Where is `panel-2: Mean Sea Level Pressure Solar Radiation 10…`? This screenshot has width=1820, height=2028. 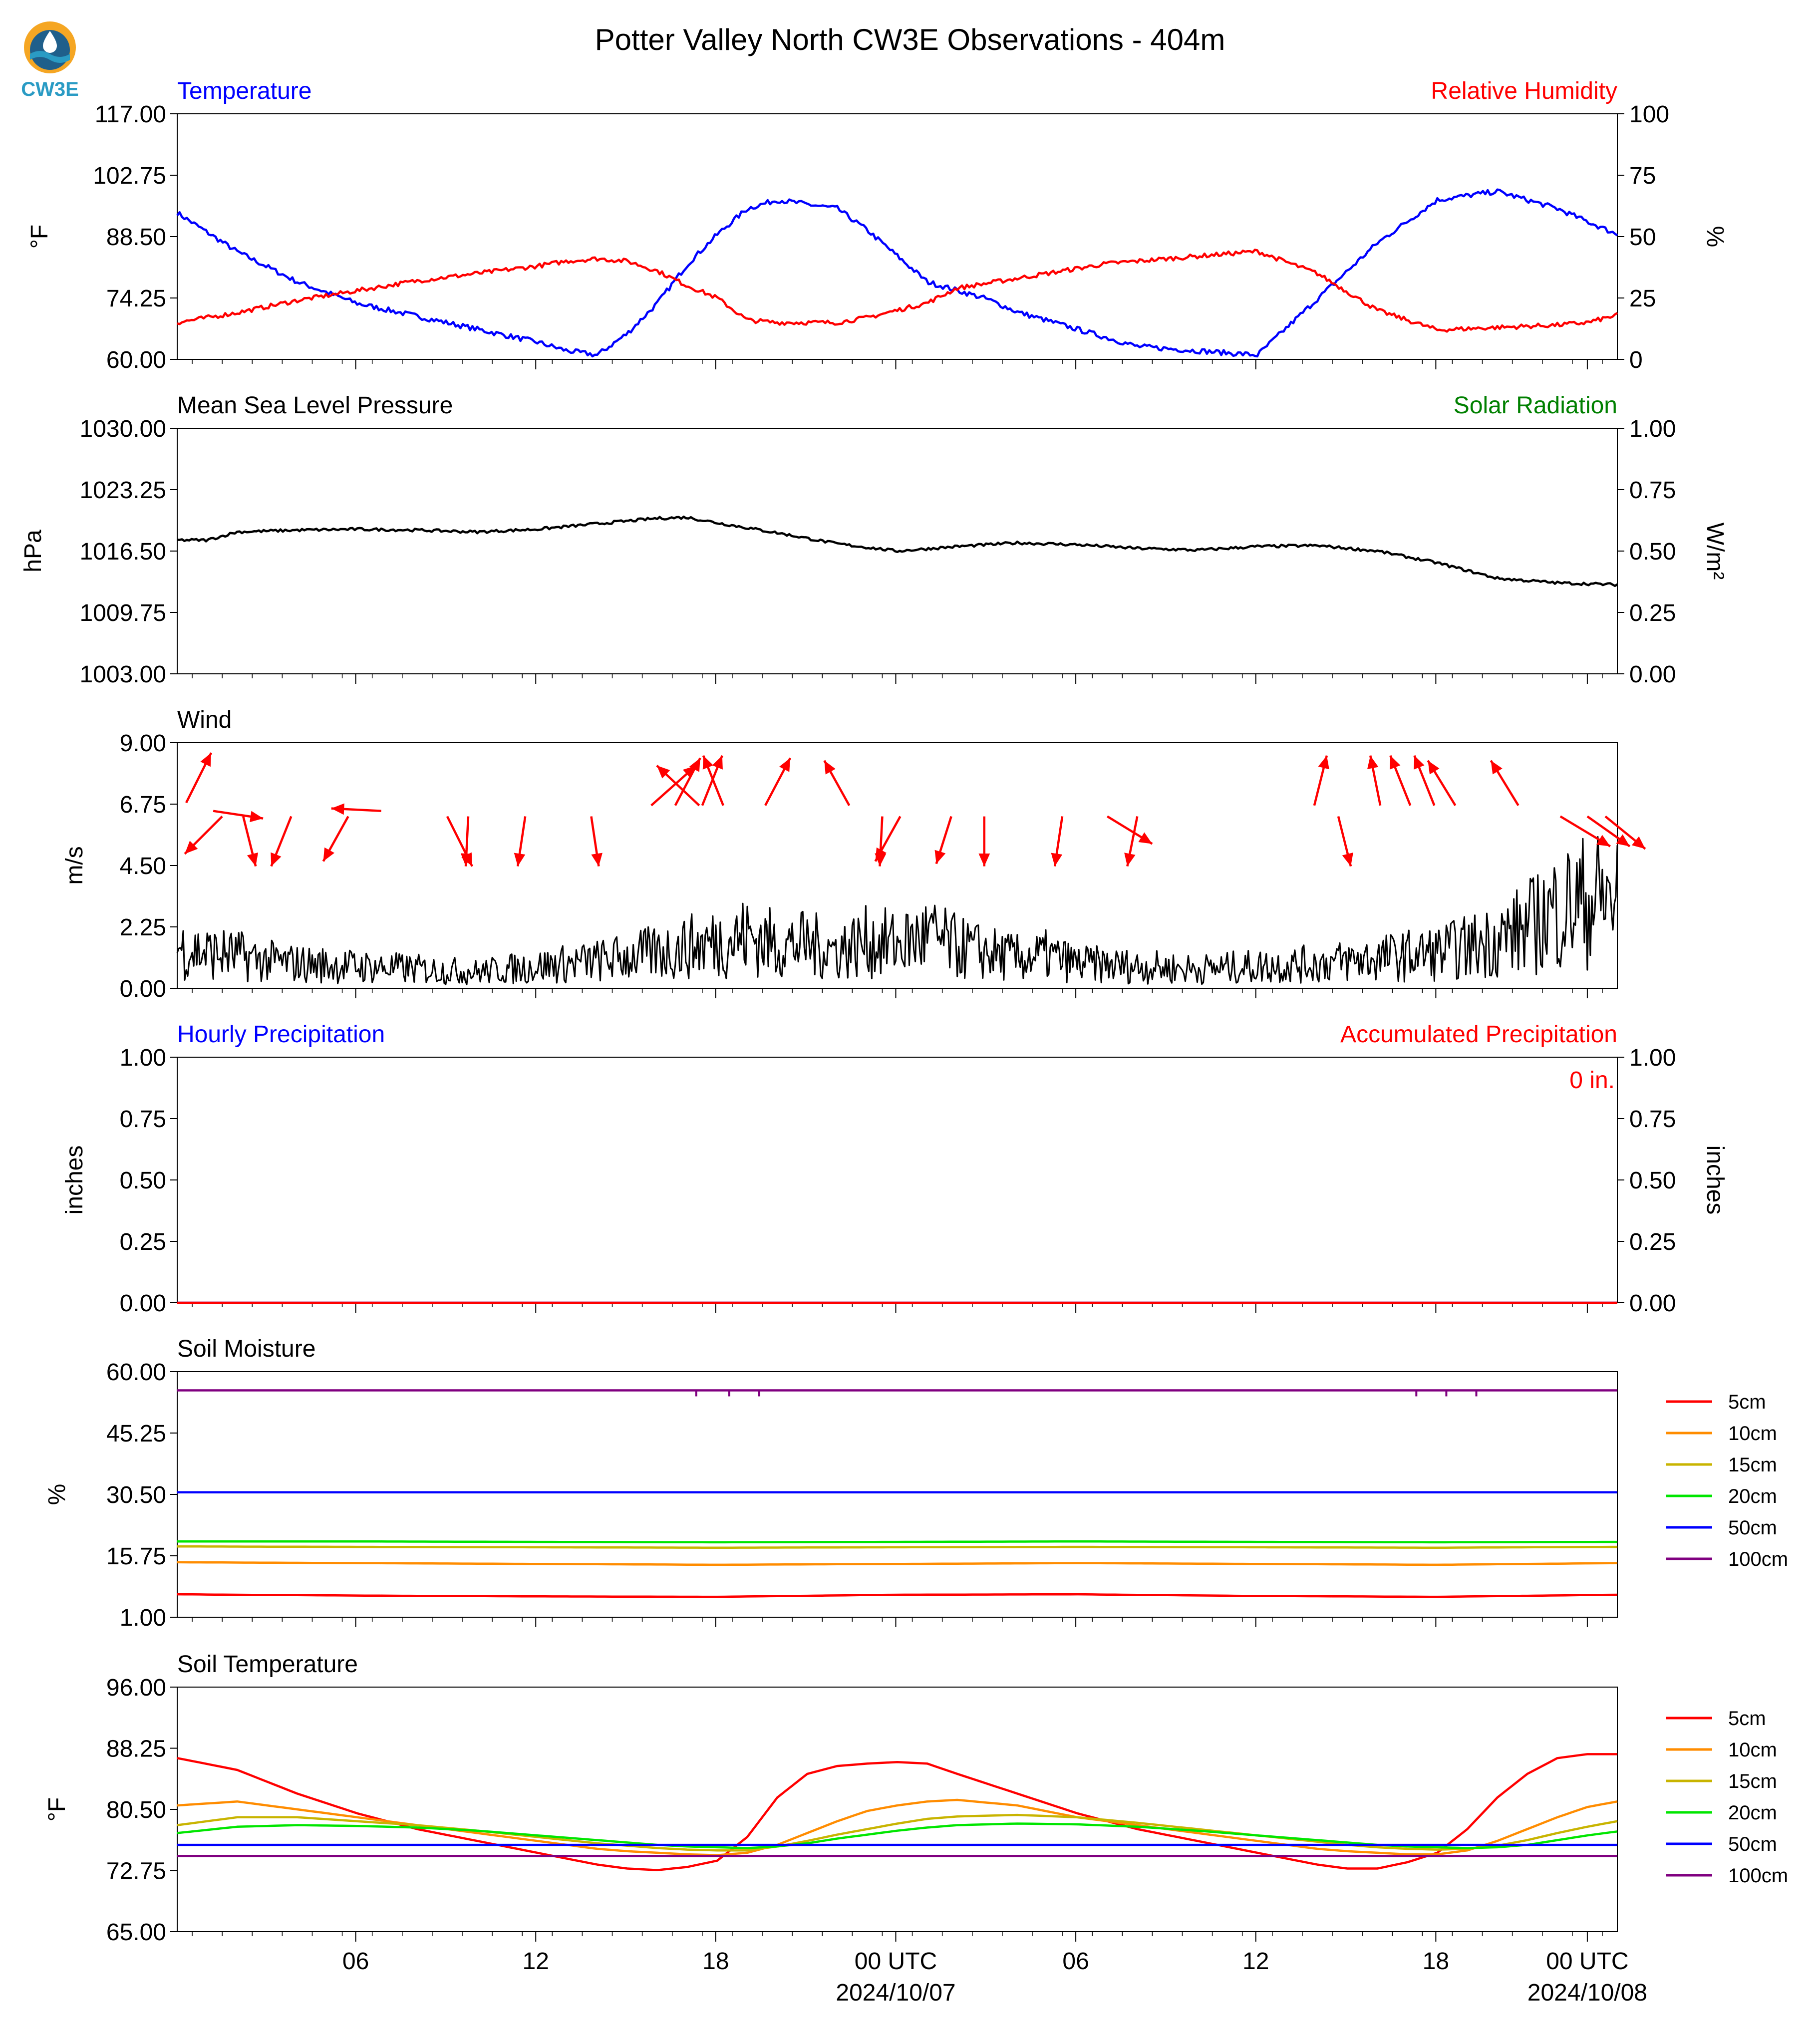 panel-2: Mean Sea Level Pressure Solar Radiation 10… is located at coordinates (874, 540).